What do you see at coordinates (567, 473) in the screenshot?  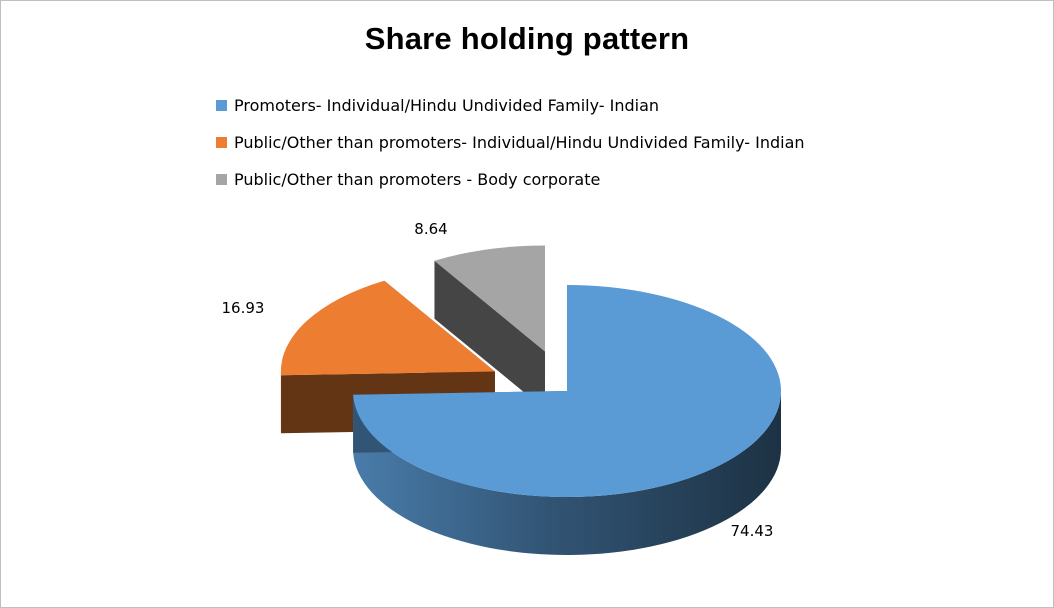 I see `slice-outer-wall` at bounding box center [567, 473].